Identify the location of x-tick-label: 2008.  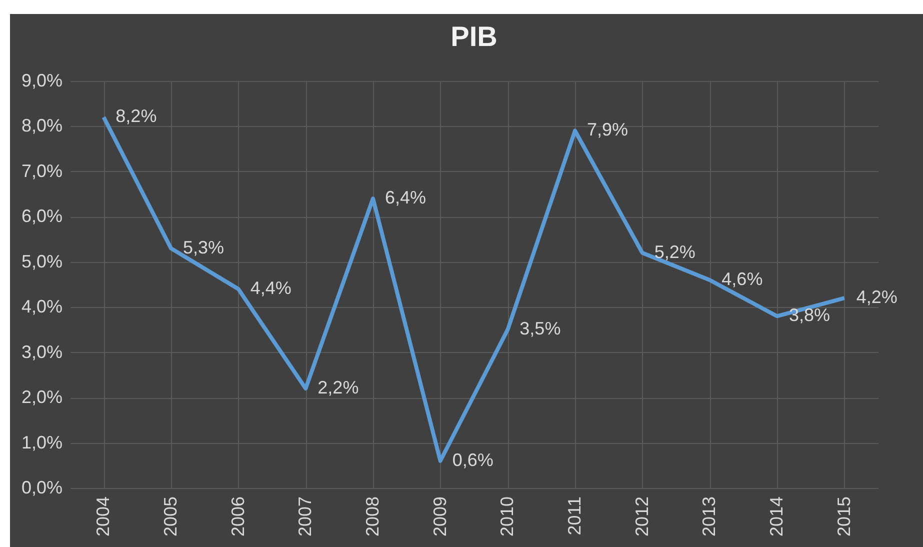
(372, 516).